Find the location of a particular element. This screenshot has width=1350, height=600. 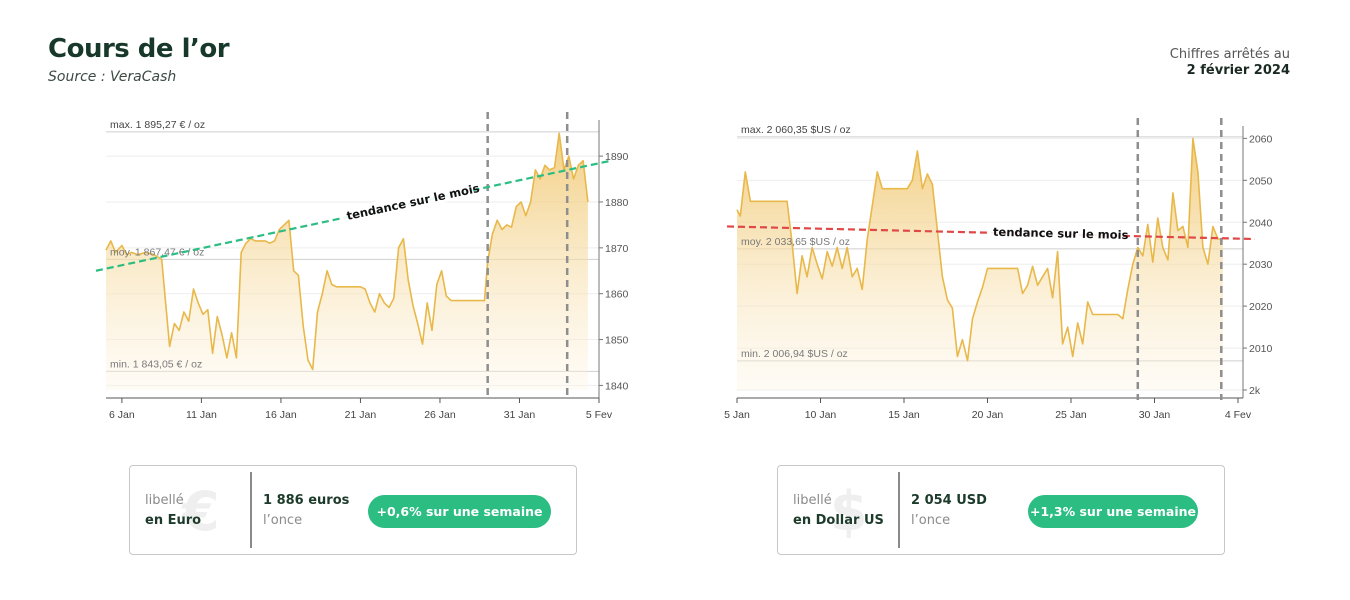

card-currency: en Euro is located at coordinates (173, 520).